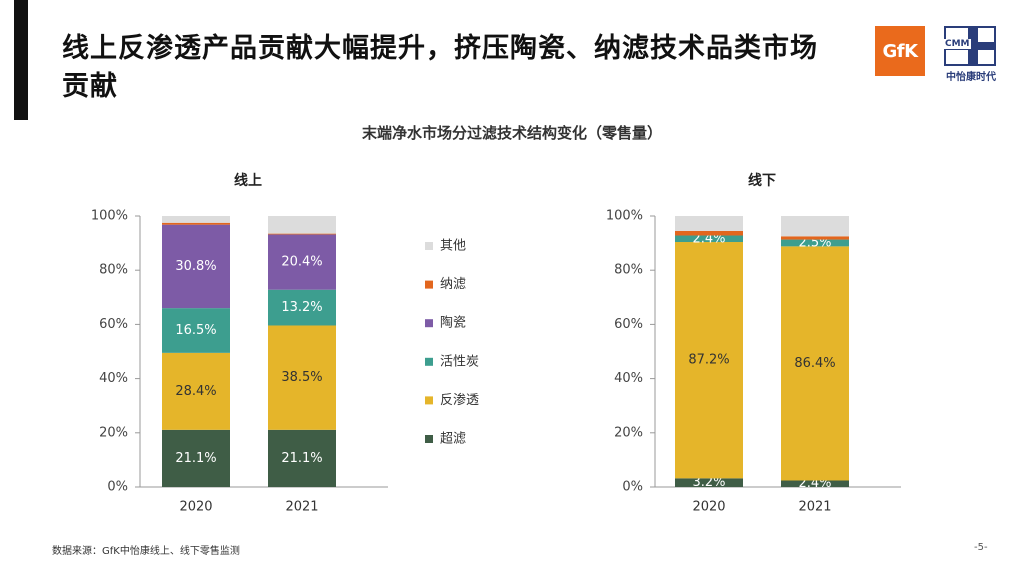 Image resolution: width=1024 pixels, height=576 pixels. Describe the element at coordinates (429, 439) in the screenshot. I see `legend-swatch-超滤` at that location.